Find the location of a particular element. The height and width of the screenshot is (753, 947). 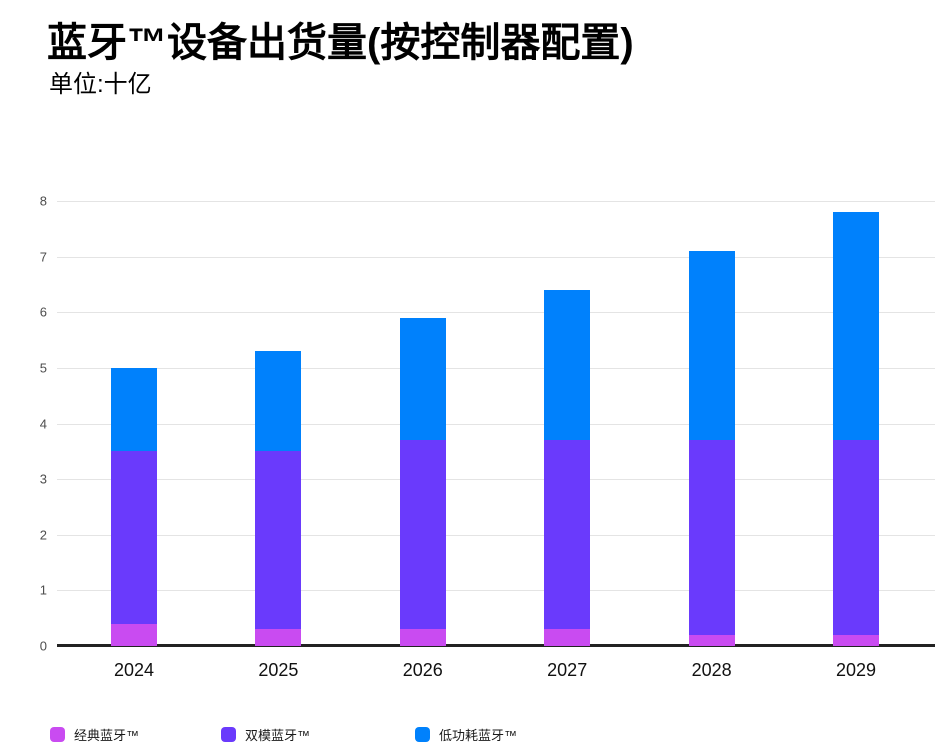

y-axis-tick-6: 6 is located at coordinates (43, 312).